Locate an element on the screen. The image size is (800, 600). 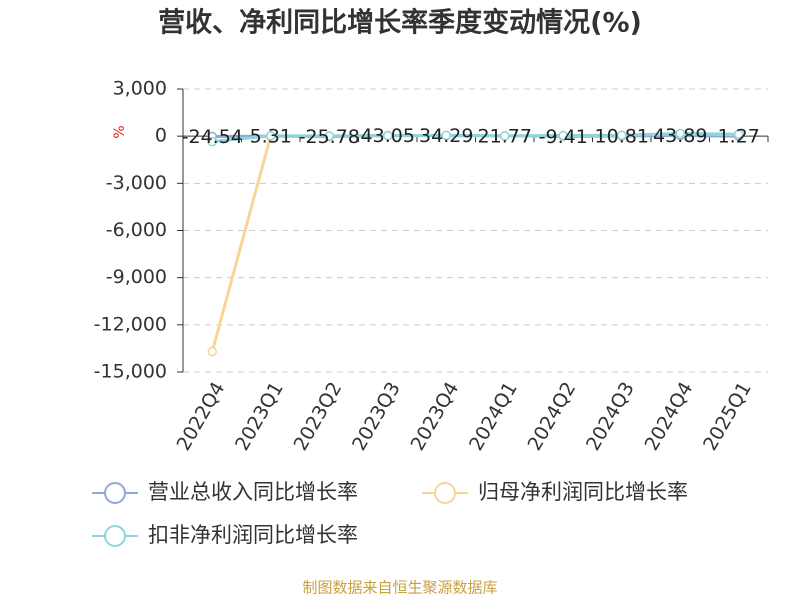
data-label: 5.31 is located at coordinates (271, 137).